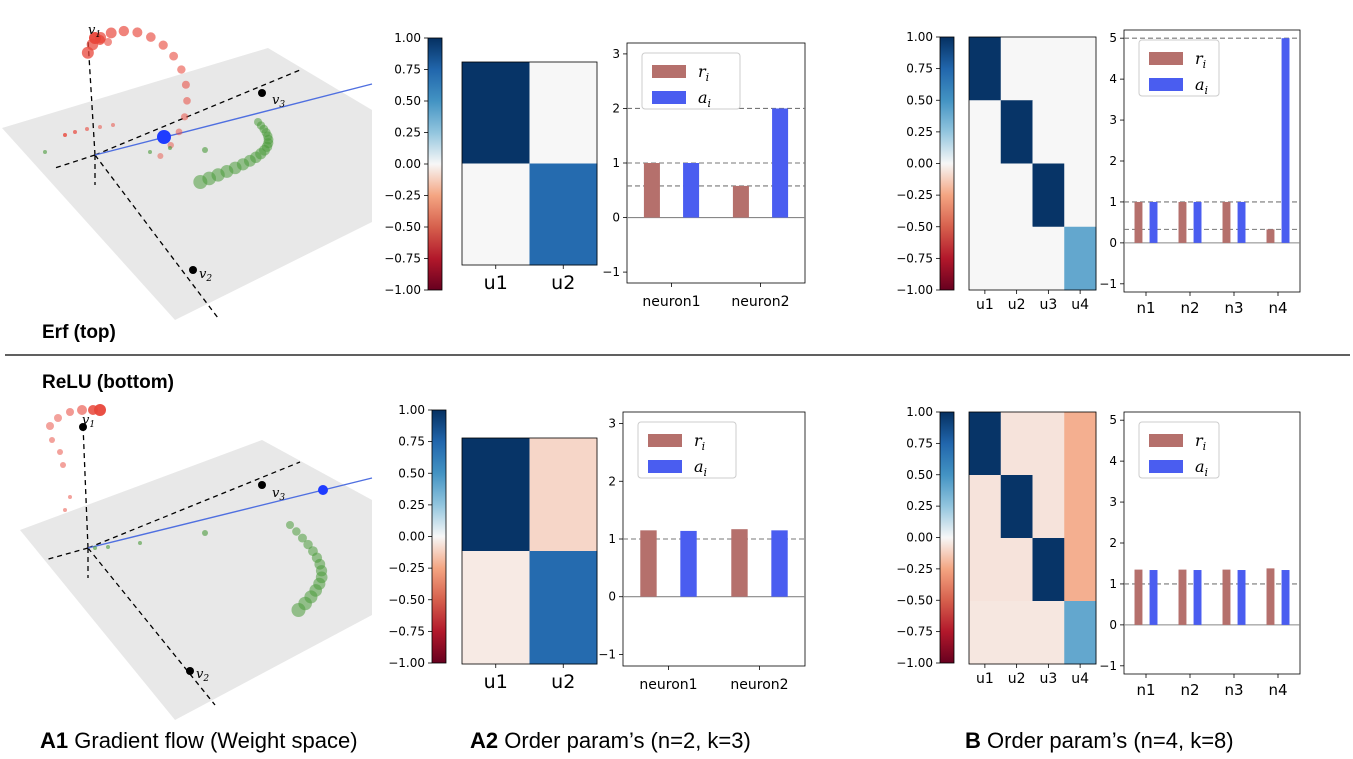 Image resolution: width=1353 pixels, height=759 pixels. I want to click on colorbar-top-a2-gradient, so click(435, 164).